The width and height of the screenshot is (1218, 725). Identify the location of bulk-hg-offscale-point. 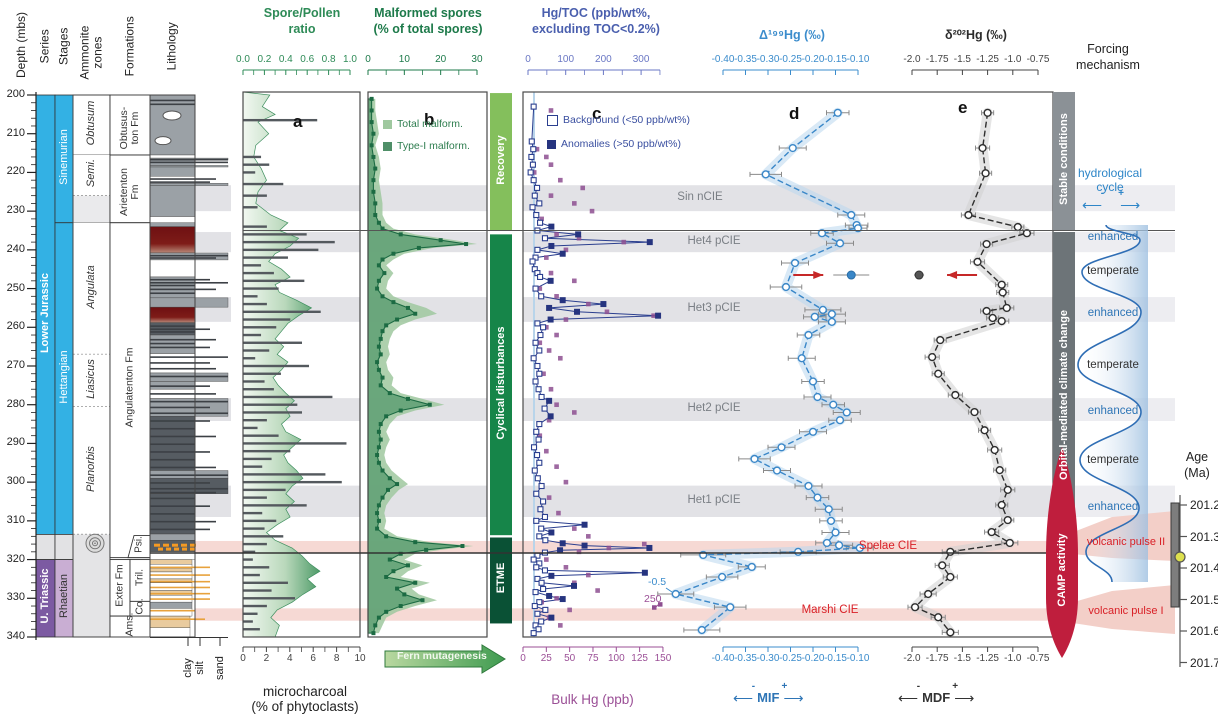
(654, 607).